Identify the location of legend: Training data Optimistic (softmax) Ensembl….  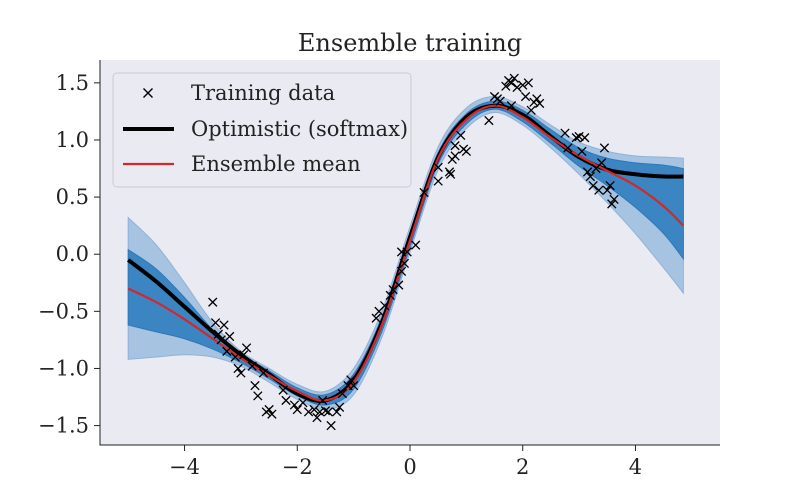
(262, 130).